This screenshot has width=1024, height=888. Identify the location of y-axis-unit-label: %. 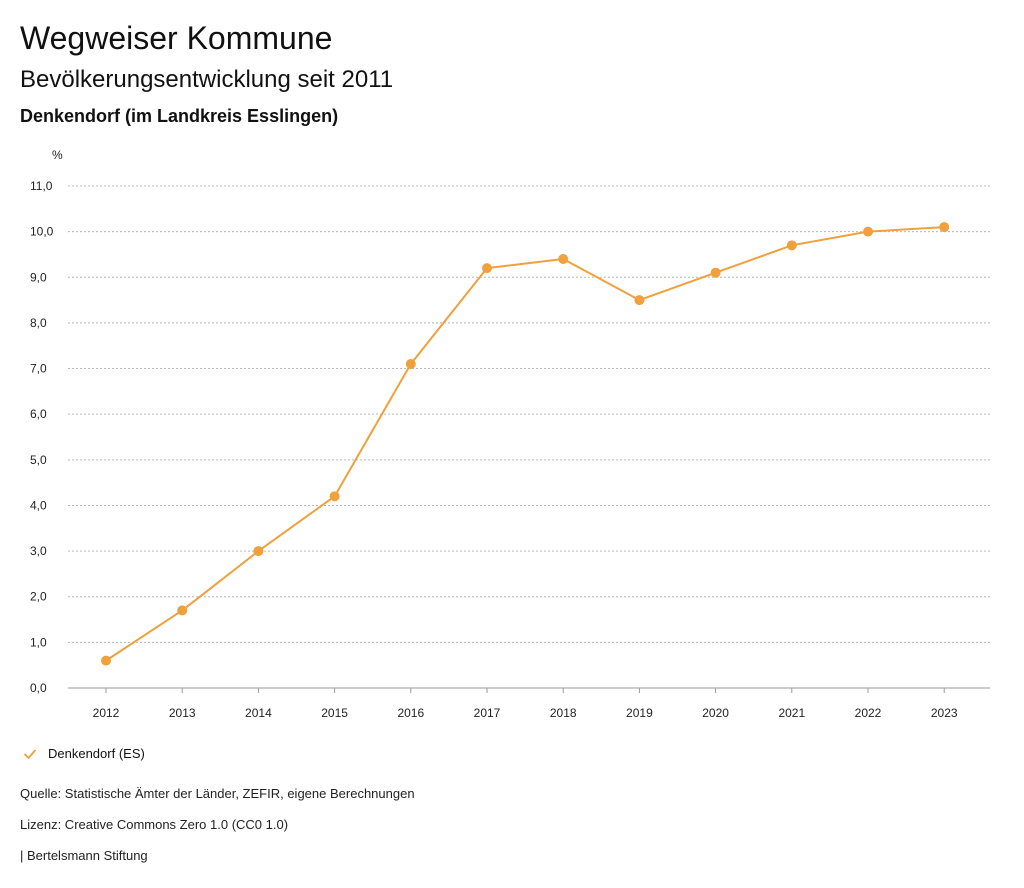
(57, 155).